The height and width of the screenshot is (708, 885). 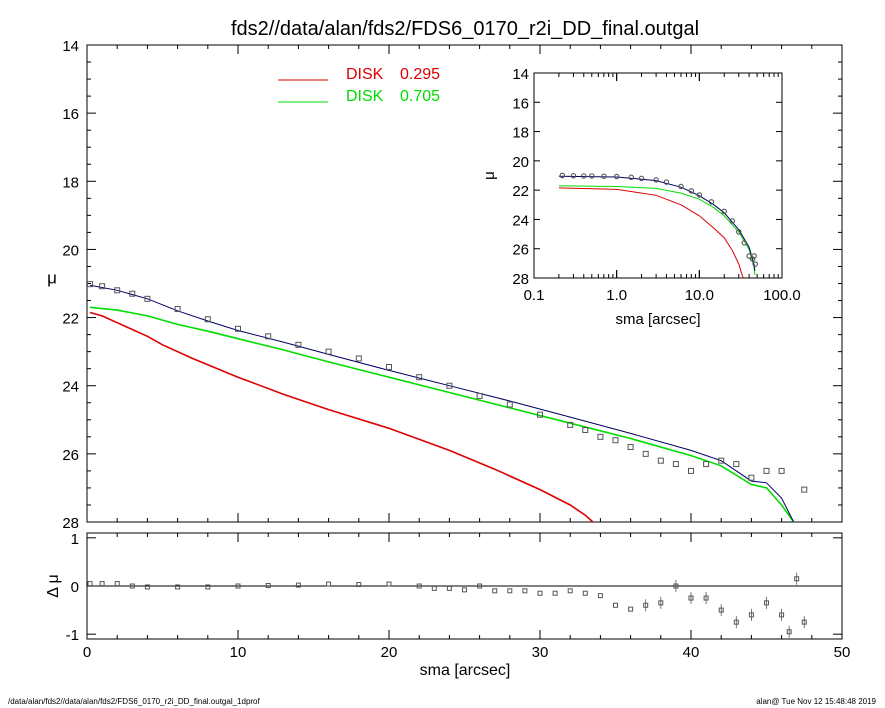 I want to click on x-axis-label: sma [arcsec], so click(x=465, y=670).